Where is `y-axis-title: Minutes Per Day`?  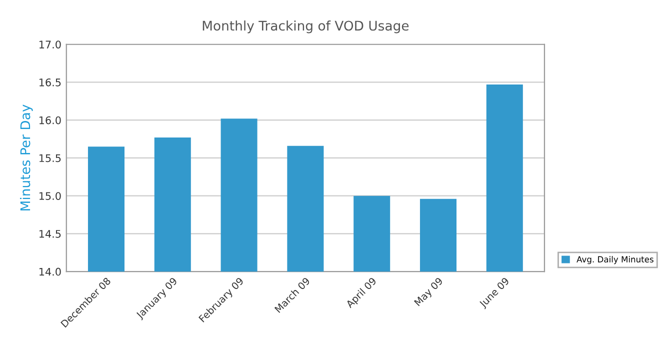 y-axis-title: Minutes Per Day is located at coordinates (26, 157).